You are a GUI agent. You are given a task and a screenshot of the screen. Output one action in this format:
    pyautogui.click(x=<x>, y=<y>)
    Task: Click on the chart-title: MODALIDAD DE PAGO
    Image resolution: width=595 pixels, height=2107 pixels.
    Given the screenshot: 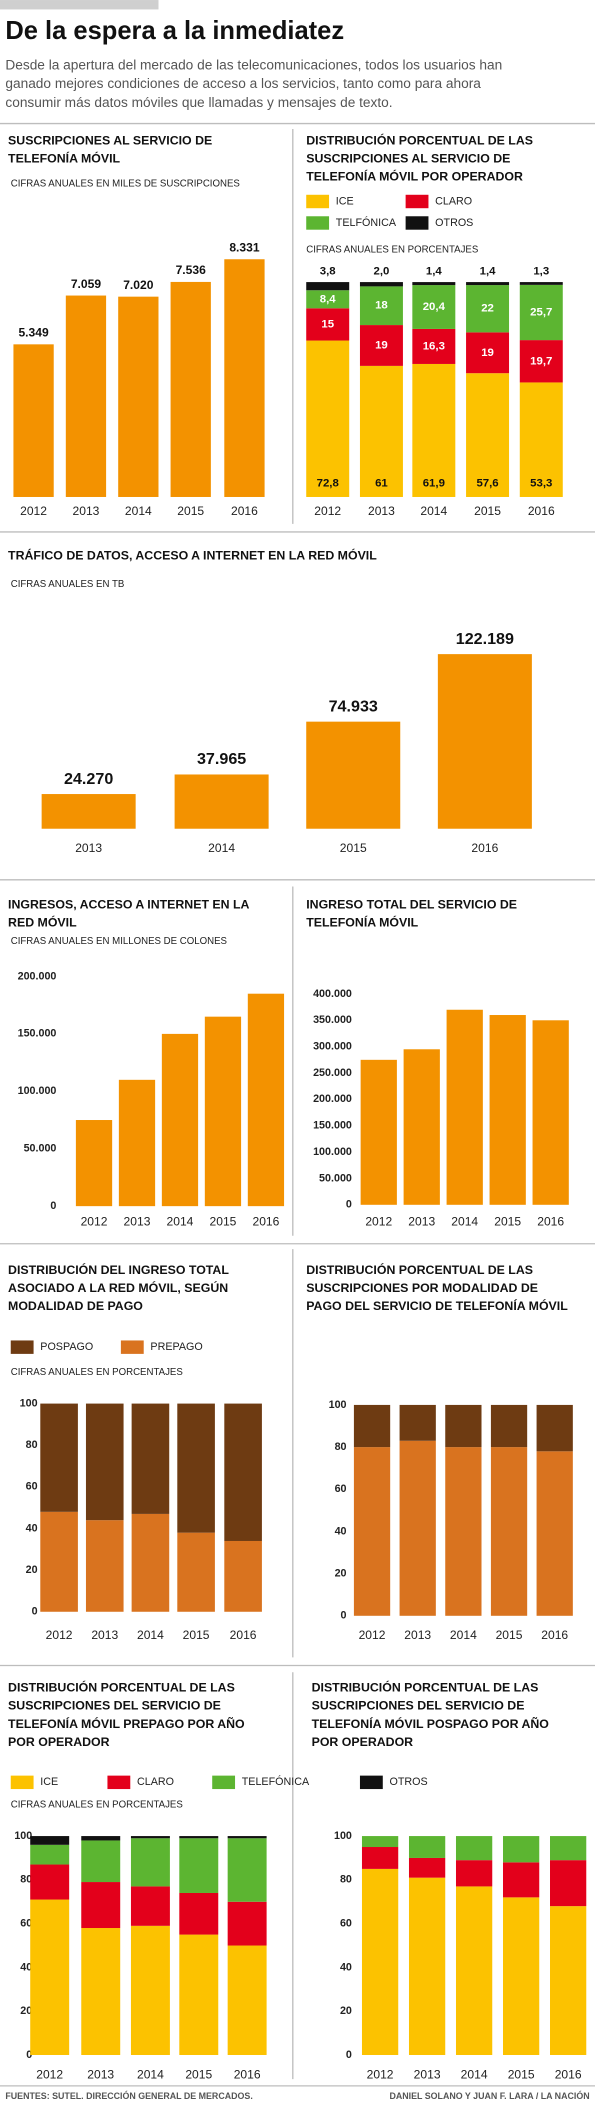 What is the action you would take?
    pyautogui.click(x=75, y=1306)
    